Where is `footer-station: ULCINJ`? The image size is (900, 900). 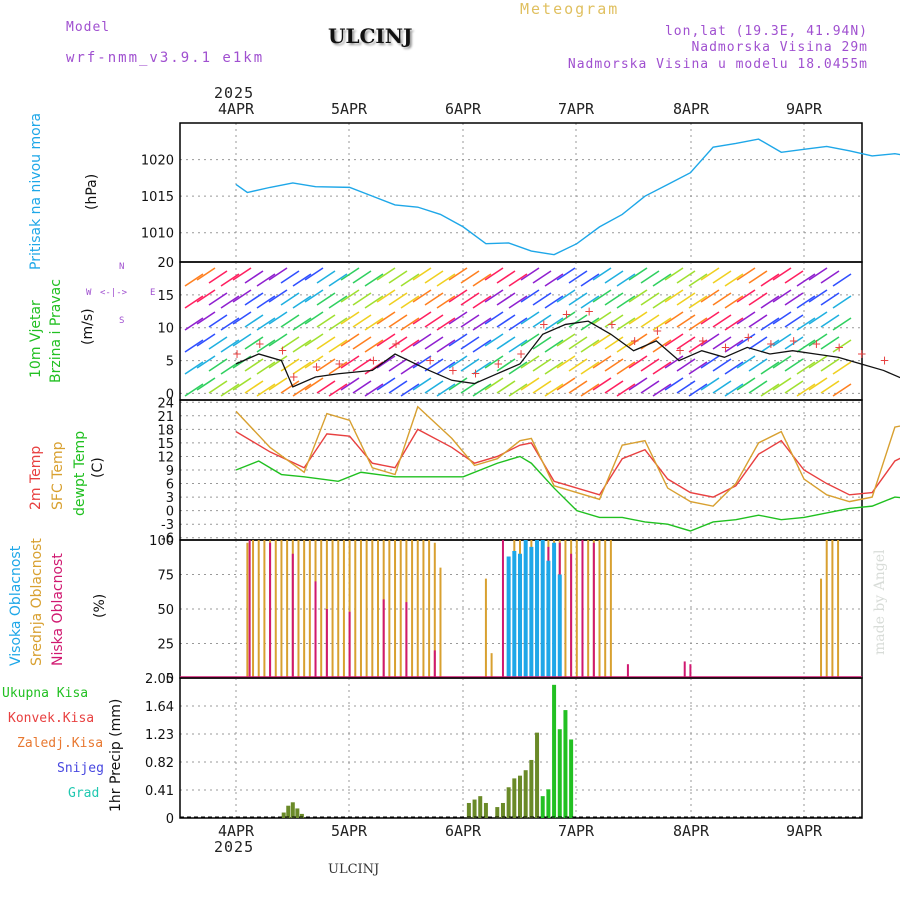
footer-station: ULCINJ is located at coordinates (354, 869).